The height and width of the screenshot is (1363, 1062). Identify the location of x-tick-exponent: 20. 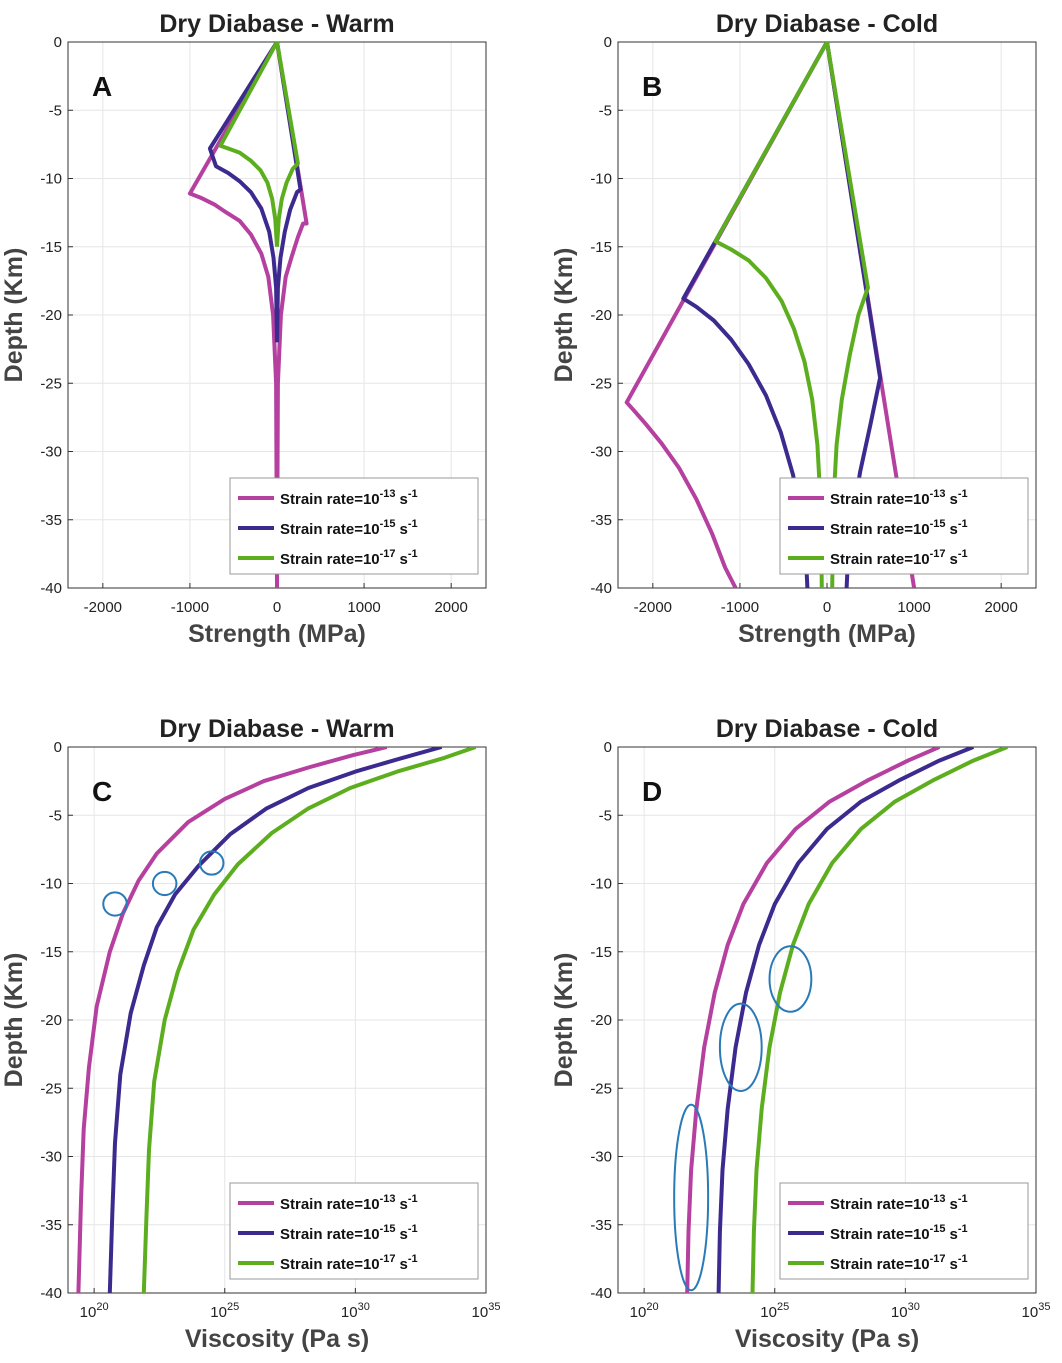
(652, 1307).